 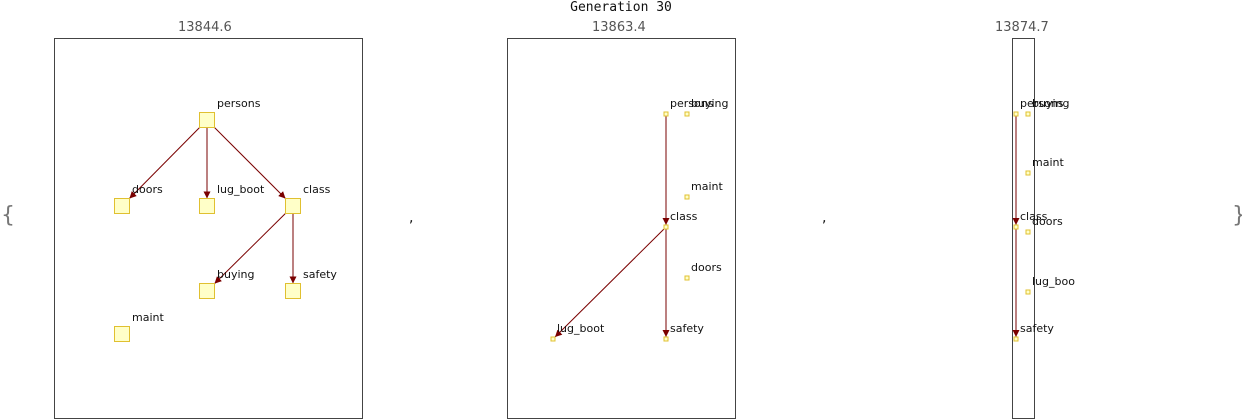 I want to click on edge-class-to-lug_boot, so click(x=609, y=283).